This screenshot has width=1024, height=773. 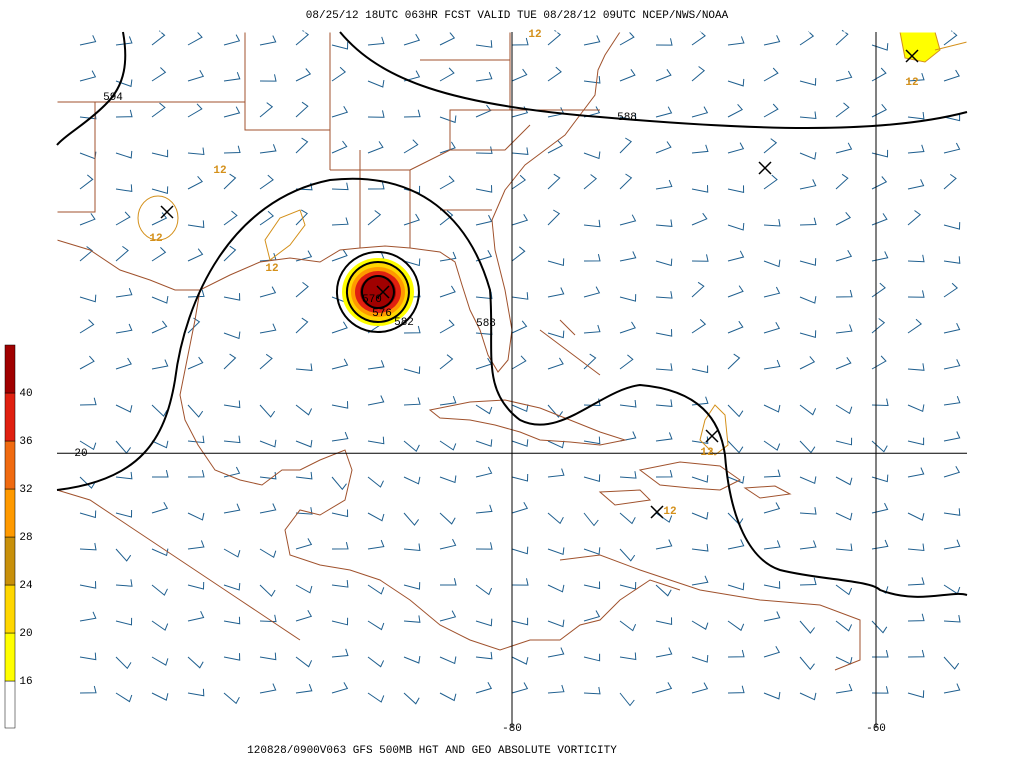 I want to click on height-contour-label: 594, so click(x=113, y=98).